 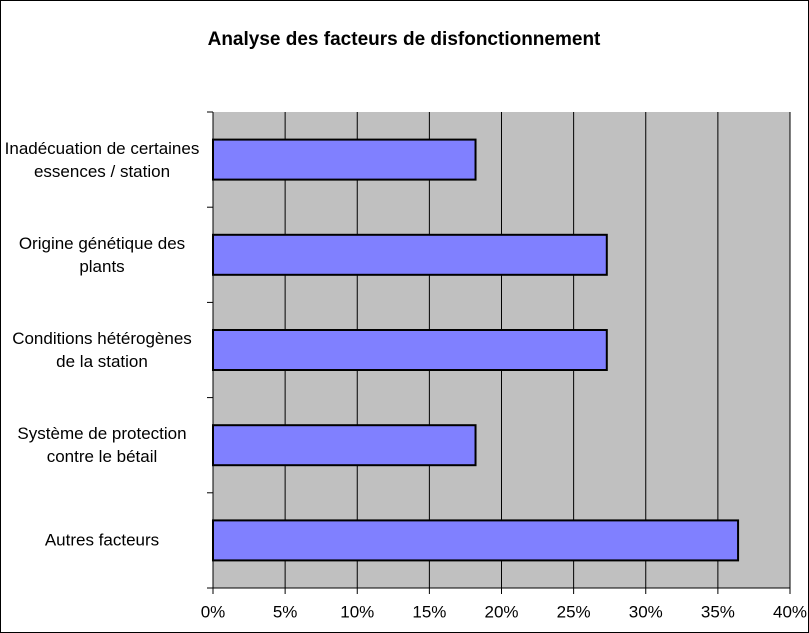 What do you see at coordinates (646, 611) in the screenshot?
I see `x-tick-label: 30%` at bounding box center [646, 611].